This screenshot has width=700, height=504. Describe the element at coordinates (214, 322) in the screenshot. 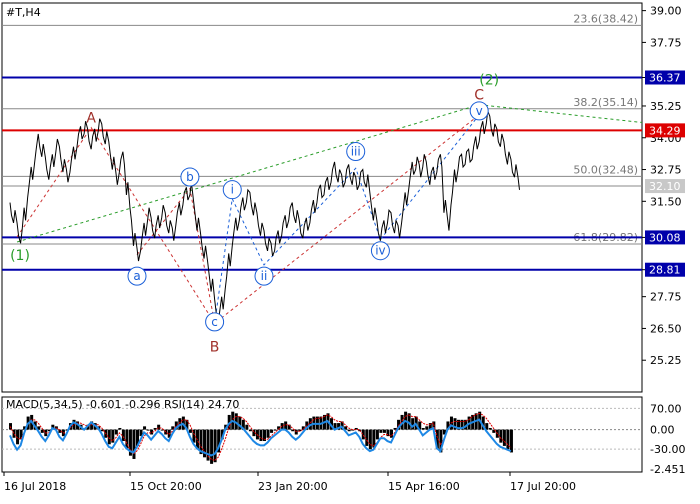

I see `wave-label-c: c` at that location.